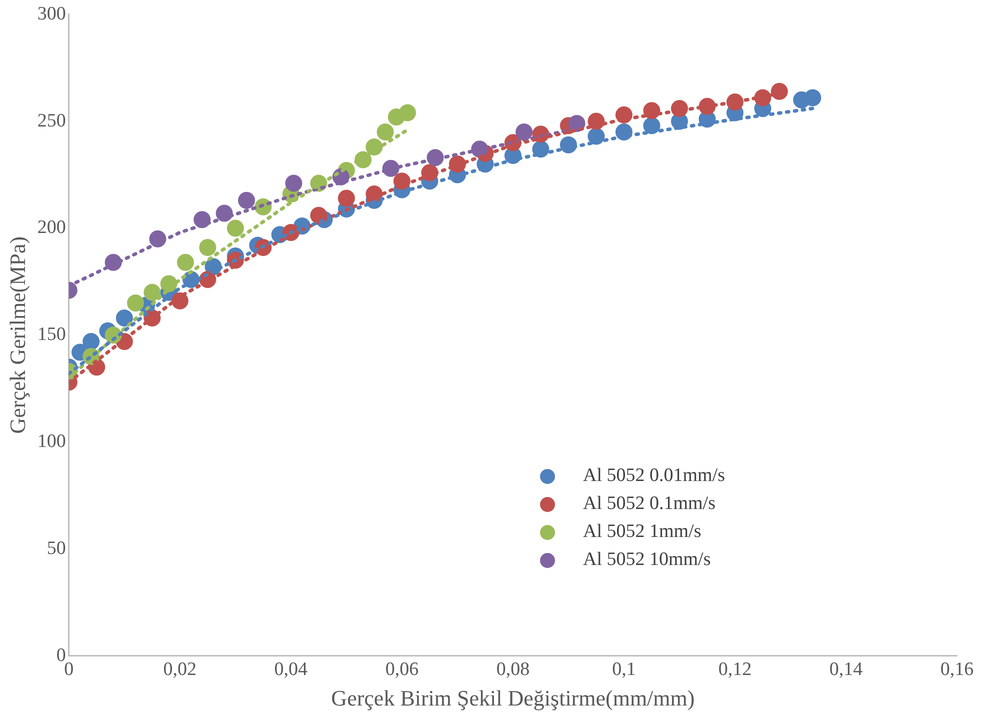 Image resolution: width=985 pixels, height=717 pixels. Describe the element at coordinates (624, 669) in the screenshot. I see `x-tick-label: 0,1` at that location.